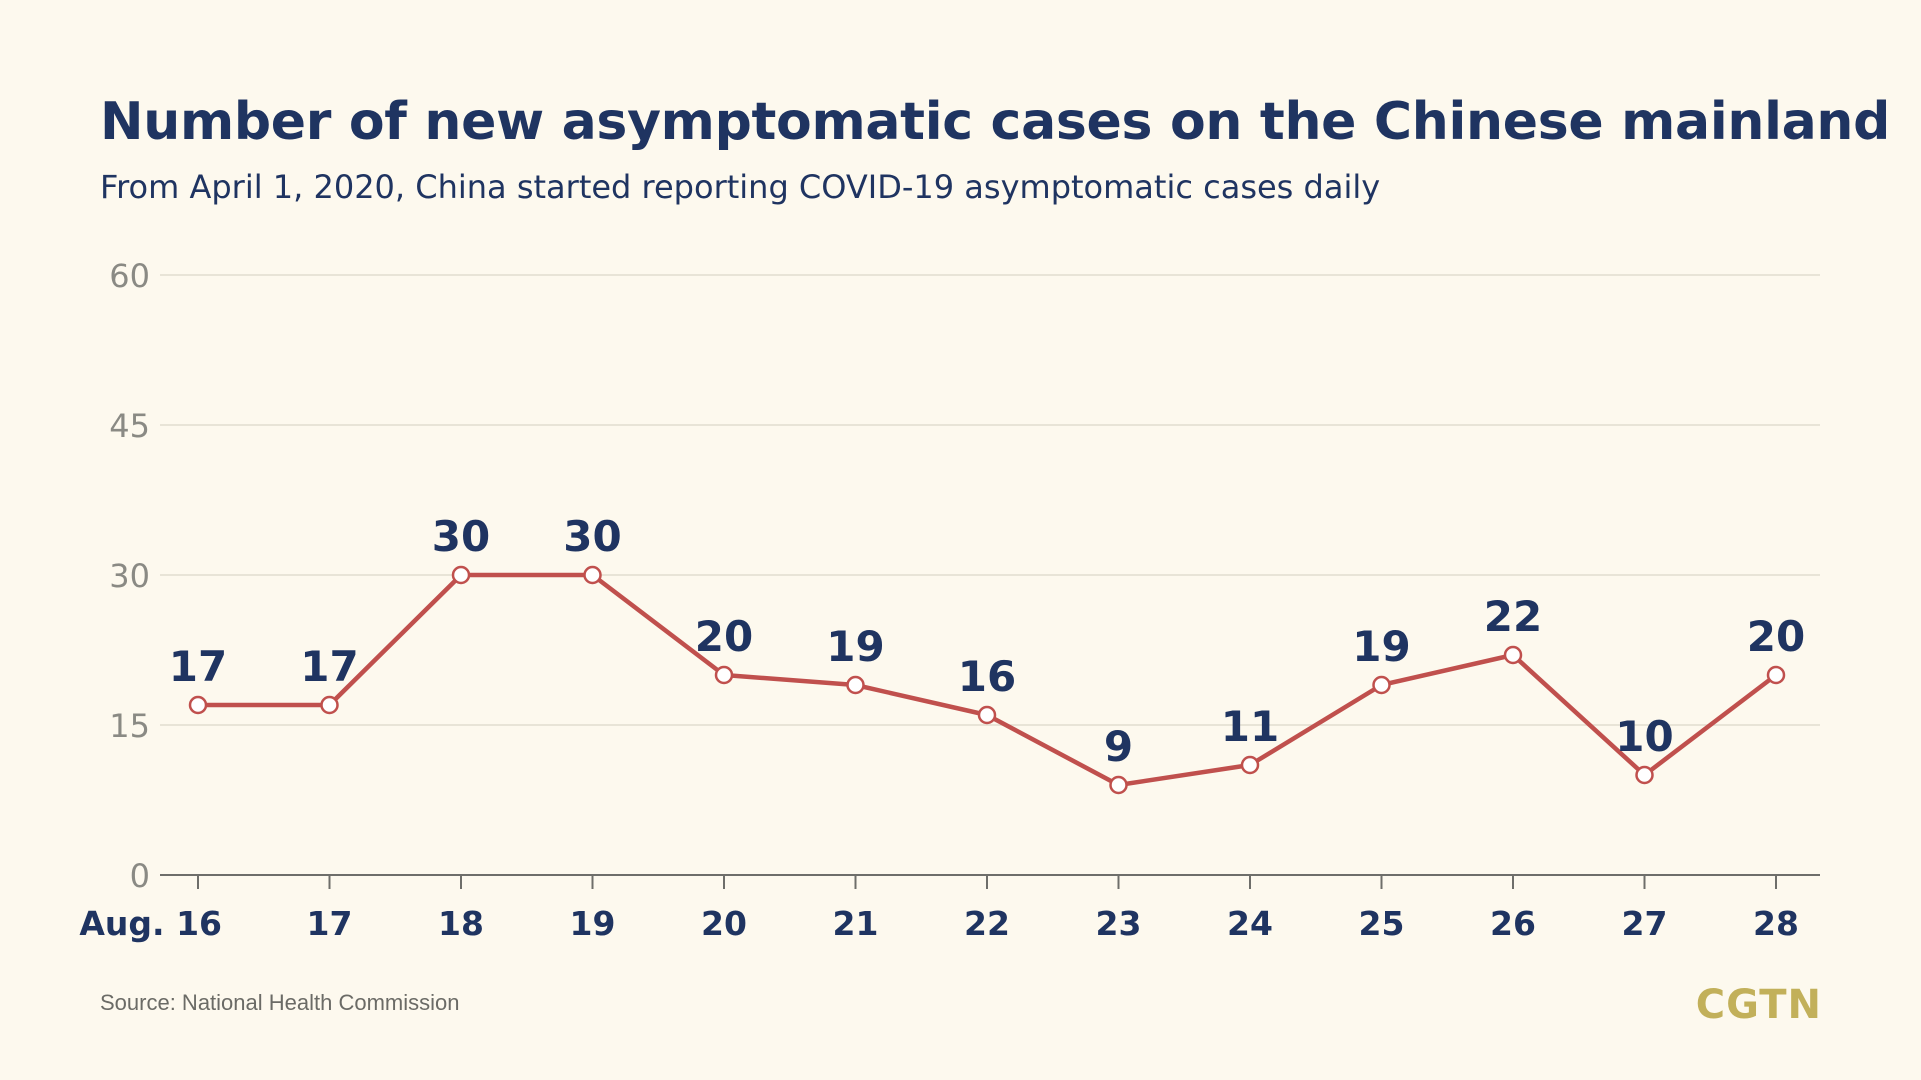  Describe the element at coordinates (1758, 1005) in the screenshot. I see `cgtn-logo: CGTN` at that location.